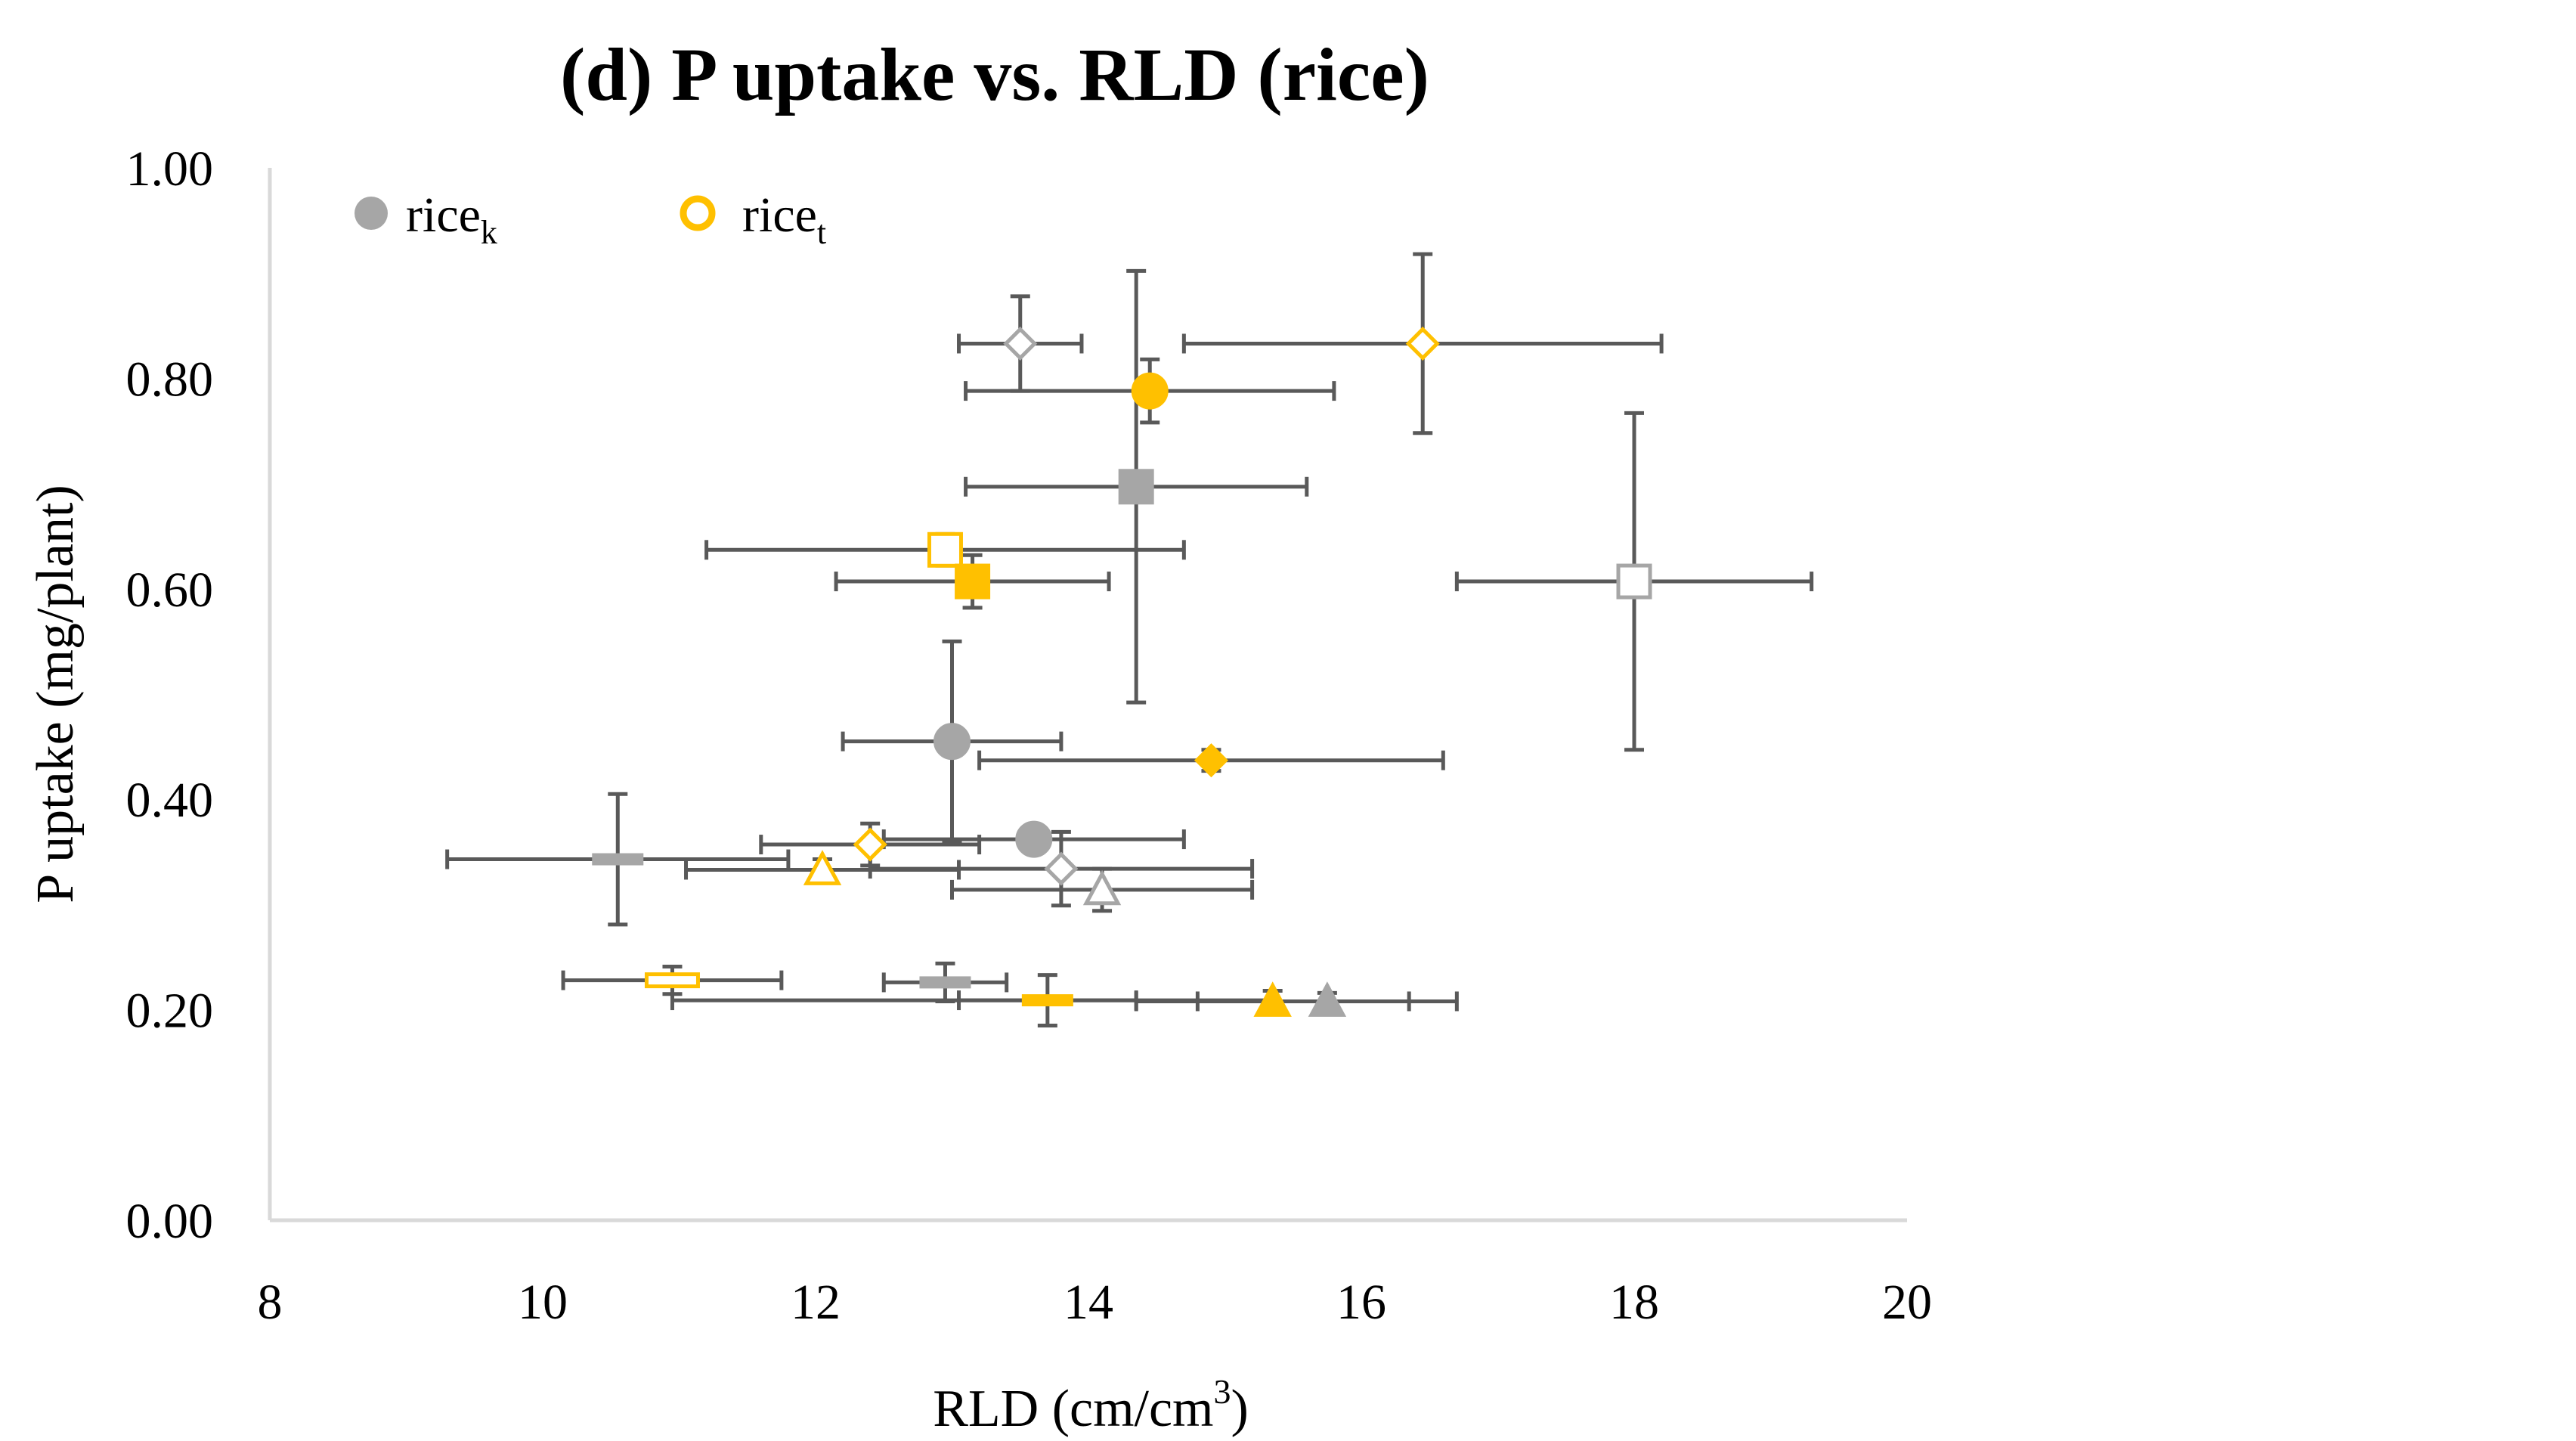  I want to click on x-tick-label: 20, so click(1907, 1302).